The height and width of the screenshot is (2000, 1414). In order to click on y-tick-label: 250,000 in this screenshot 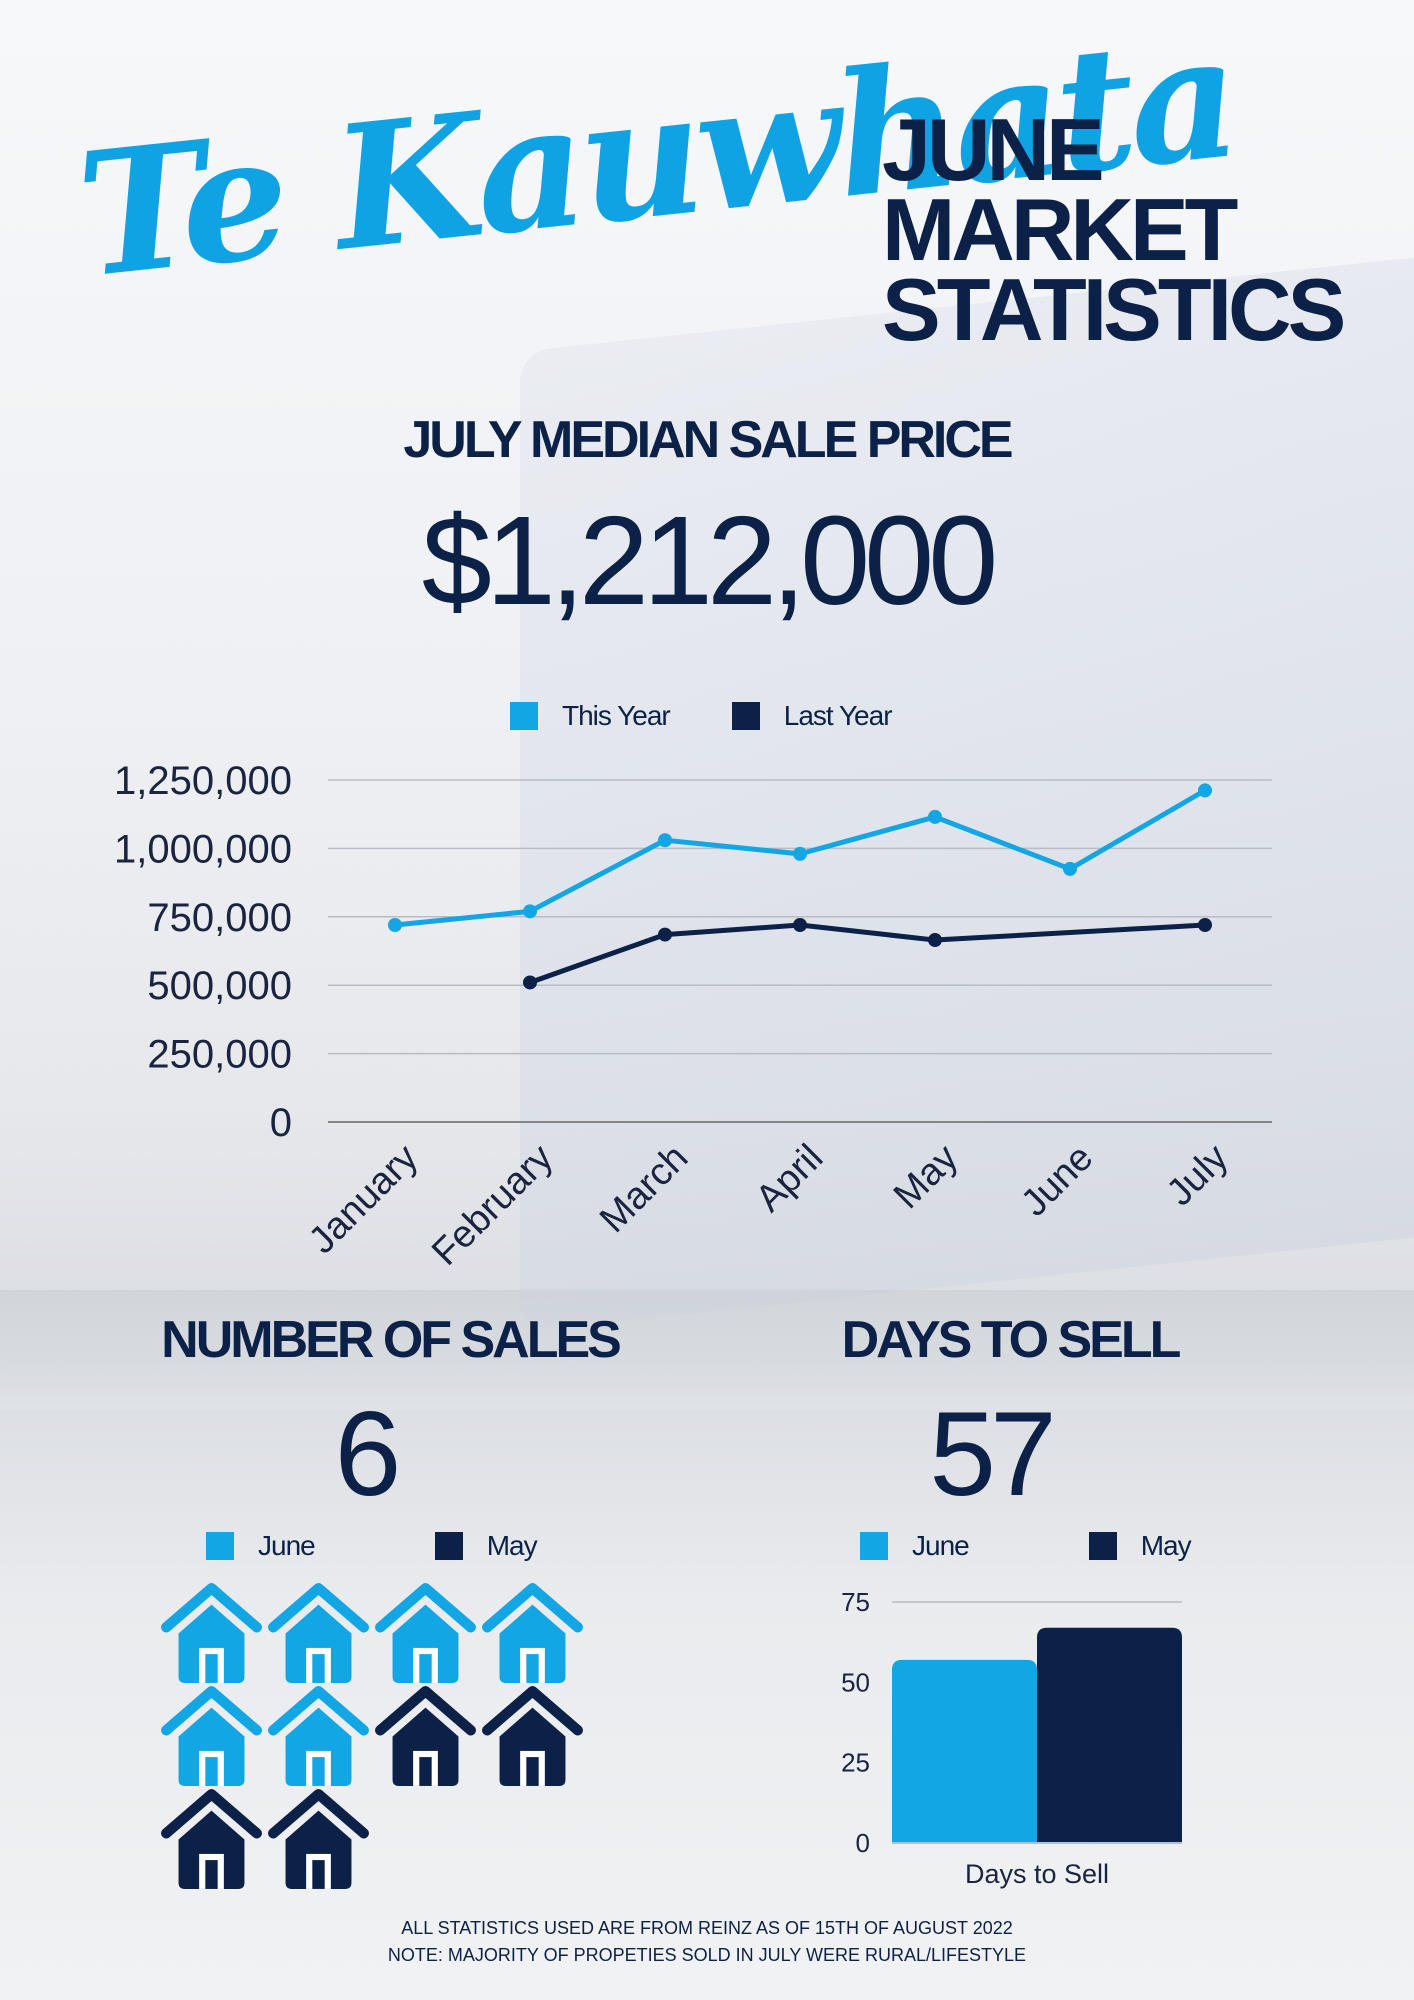, I will do `click(219, 1055)`.